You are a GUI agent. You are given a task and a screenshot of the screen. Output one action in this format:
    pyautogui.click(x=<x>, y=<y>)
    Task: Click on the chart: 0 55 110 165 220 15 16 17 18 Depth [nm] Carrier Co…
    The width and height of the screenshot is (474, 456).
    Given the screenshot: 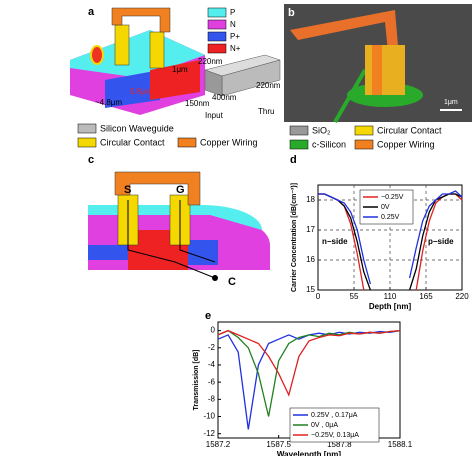 What is the action you would take?
    pyautogui.click(x=379, y=232)
    